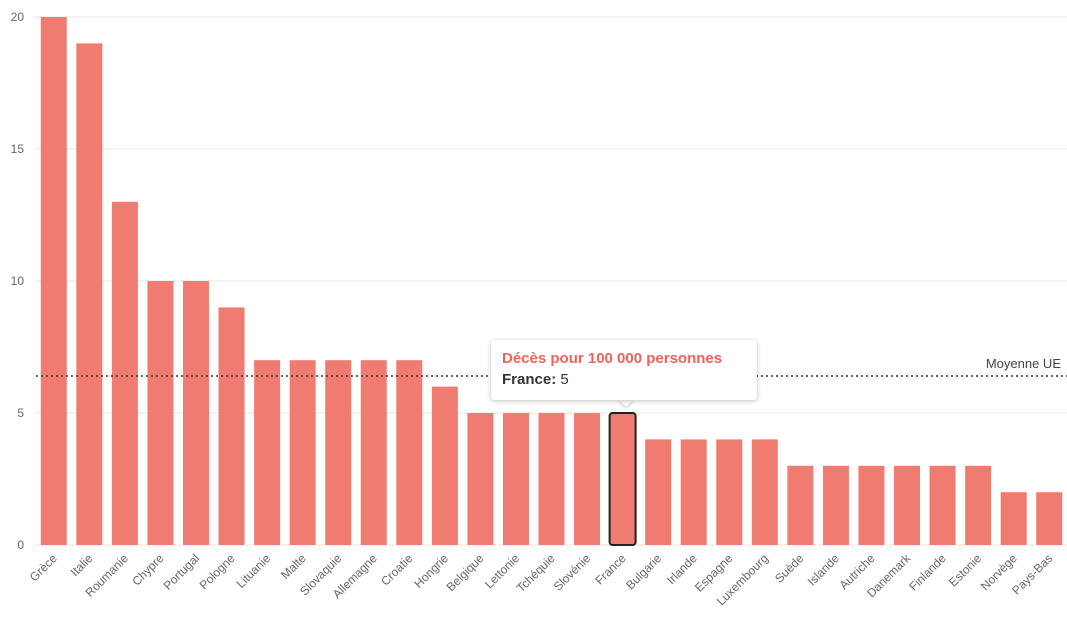 The height and width of the screenshot is (617, 1067). I want to click on x-tick-label: Suède, so click(789, 568).